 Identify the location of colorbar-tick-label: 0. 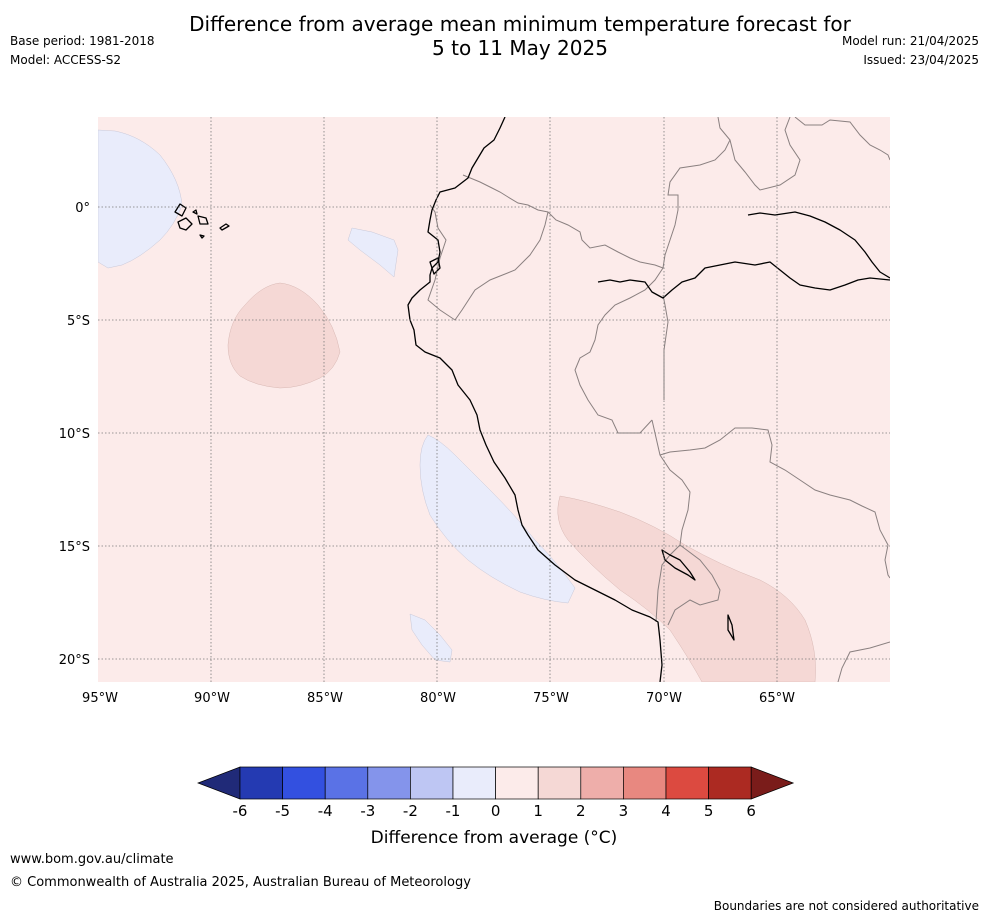
(496, 811).